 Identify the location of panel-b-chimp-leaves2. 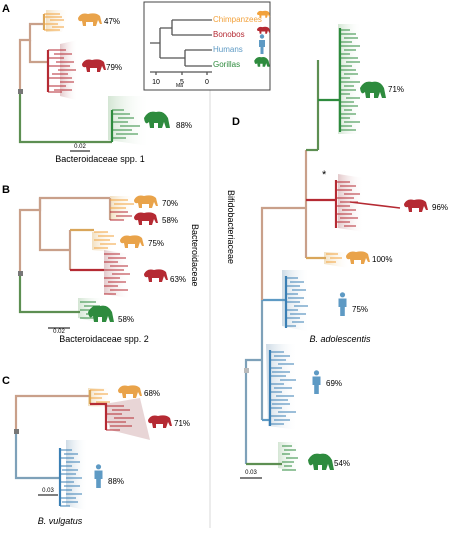
(105, 240).